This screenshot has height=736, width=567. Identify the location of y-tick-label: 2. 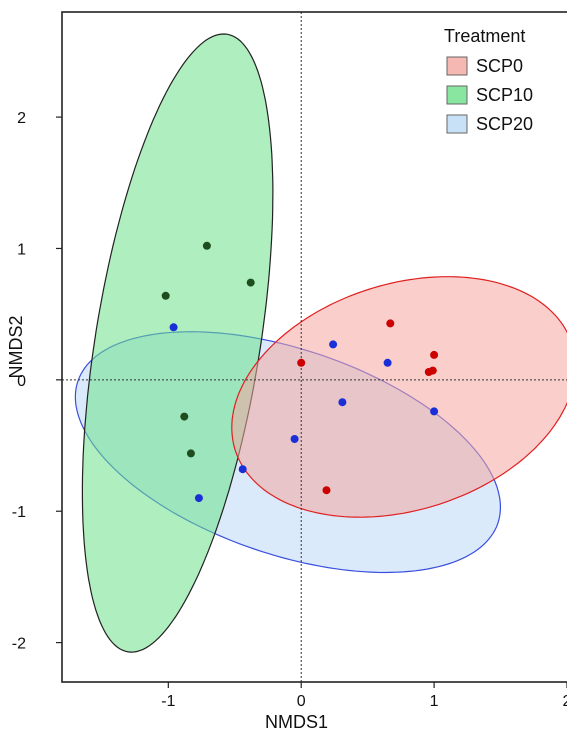
(21, 118).